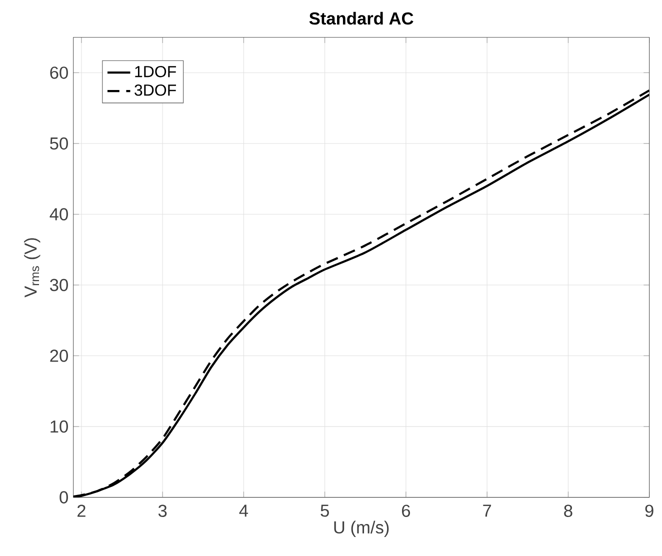 The width and height of the screenshot is (662, 556). What do you see at coordinates (59, 143) in the screenshot?
I see `y-tick-label: 50` at bounding box center [59, 143].